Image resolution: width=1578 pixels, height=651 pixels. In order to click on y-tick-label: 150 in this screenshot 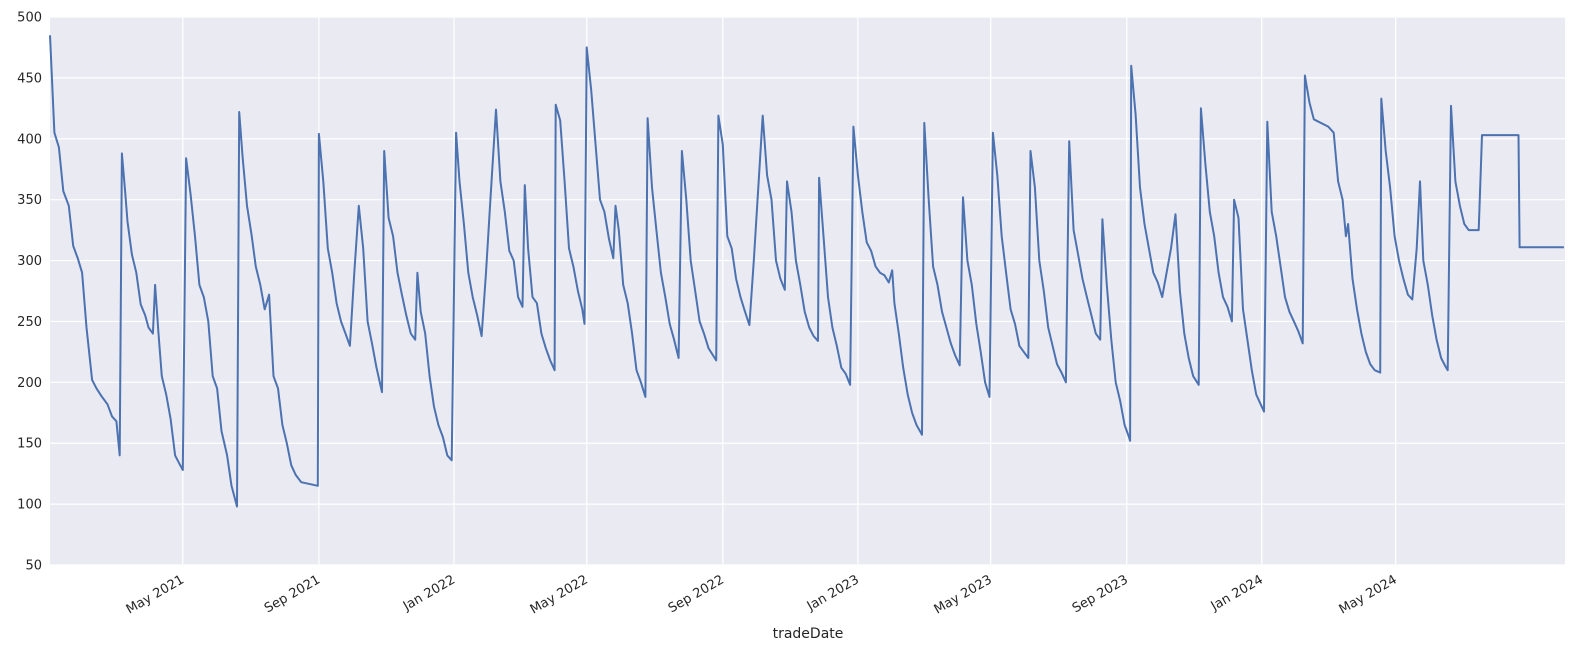, I will do `click(29, 444)`.